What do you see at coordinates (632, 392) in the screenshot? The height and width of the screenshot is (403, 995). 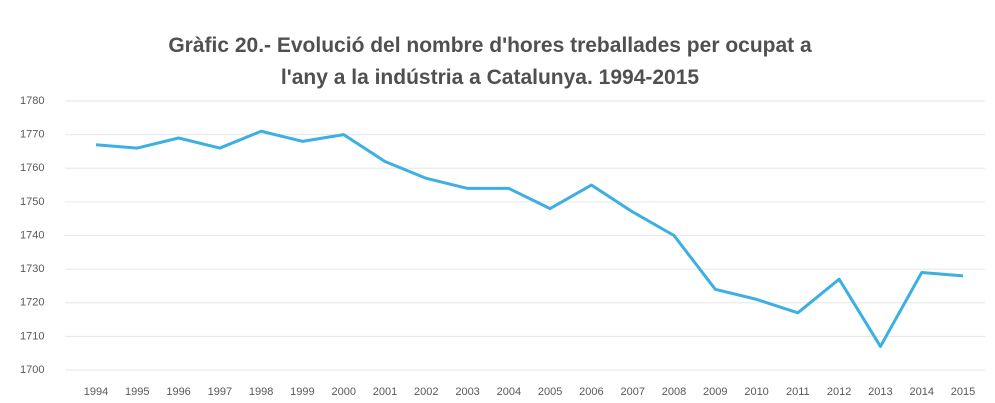 I see `x-tick-label: 2007` at bounding box center [632, 392].